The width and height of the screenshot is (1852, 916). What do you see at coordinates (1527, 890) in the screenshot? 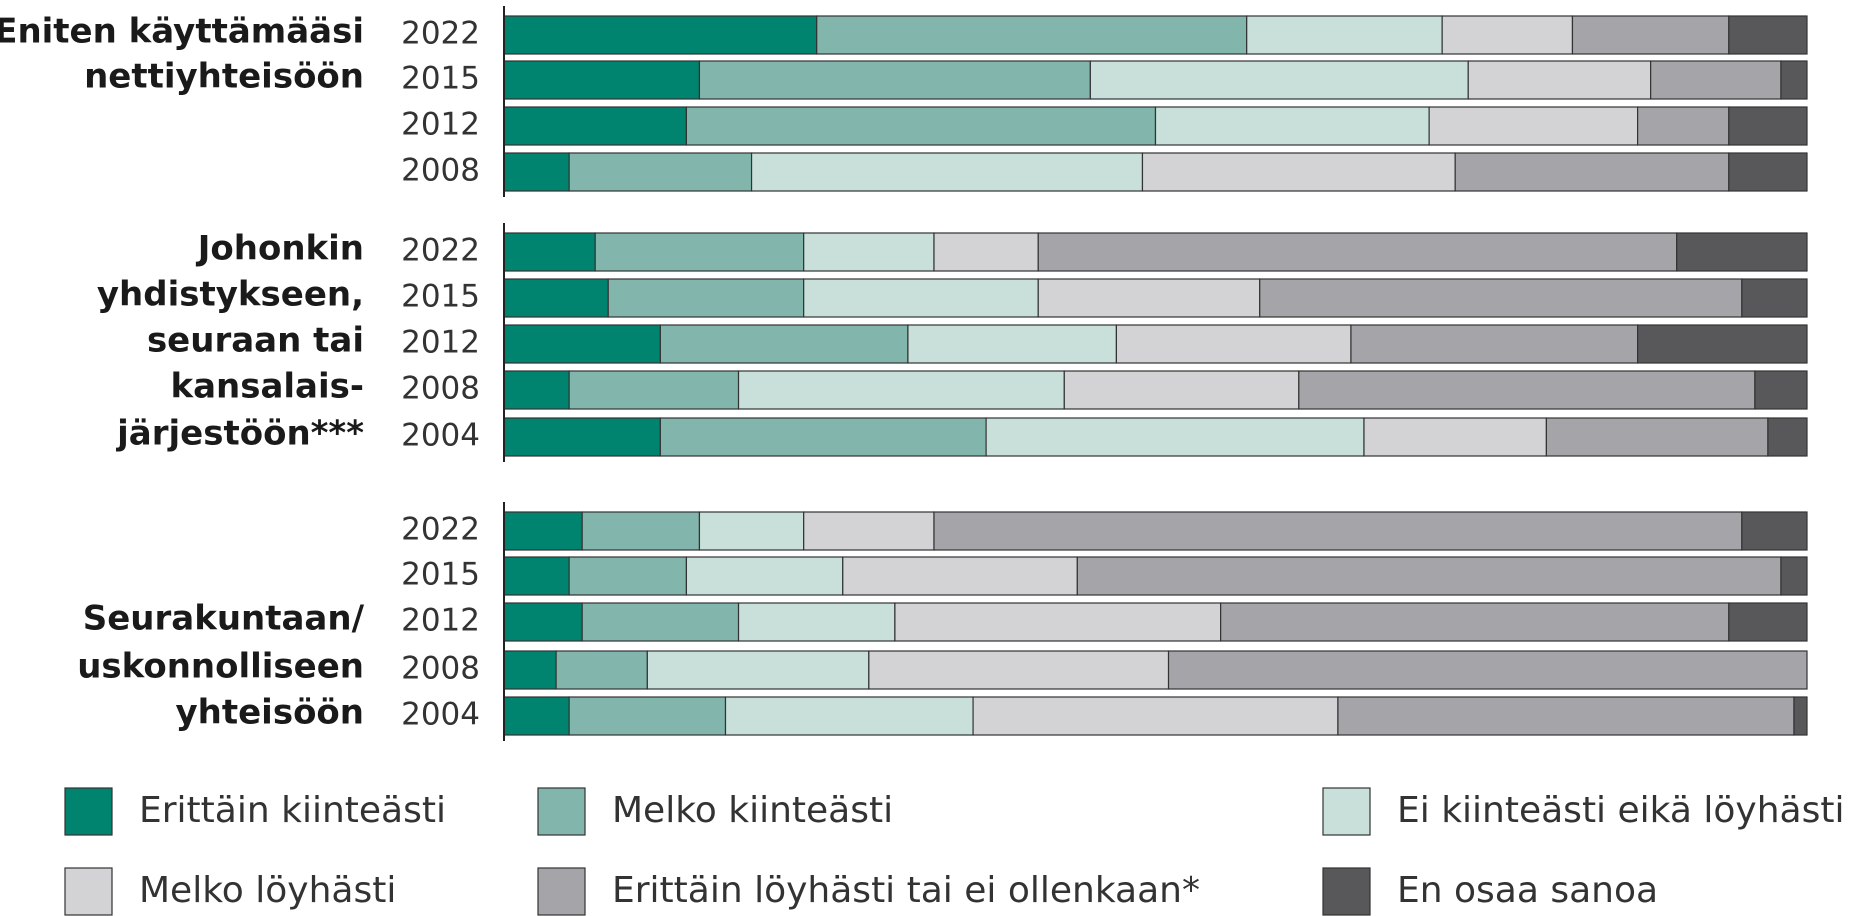
I see `legend-label: En osaa sanoa` at bounding box center [1527, 890].